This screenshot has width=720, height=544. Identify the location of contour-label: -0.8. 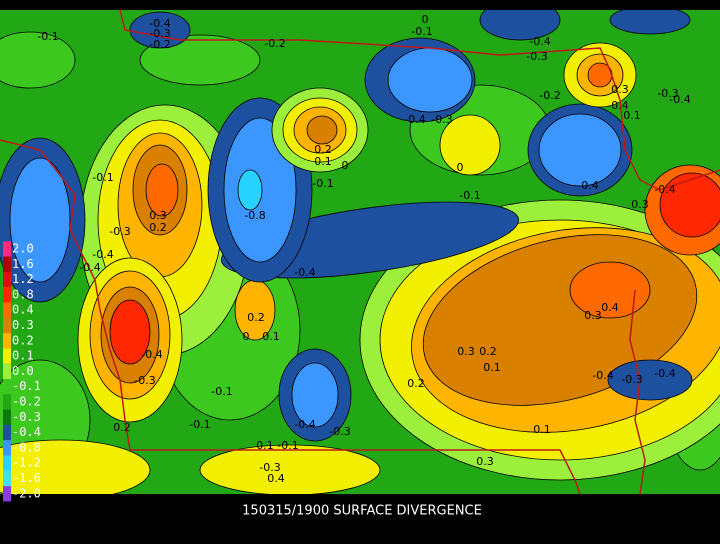
(254, 215).